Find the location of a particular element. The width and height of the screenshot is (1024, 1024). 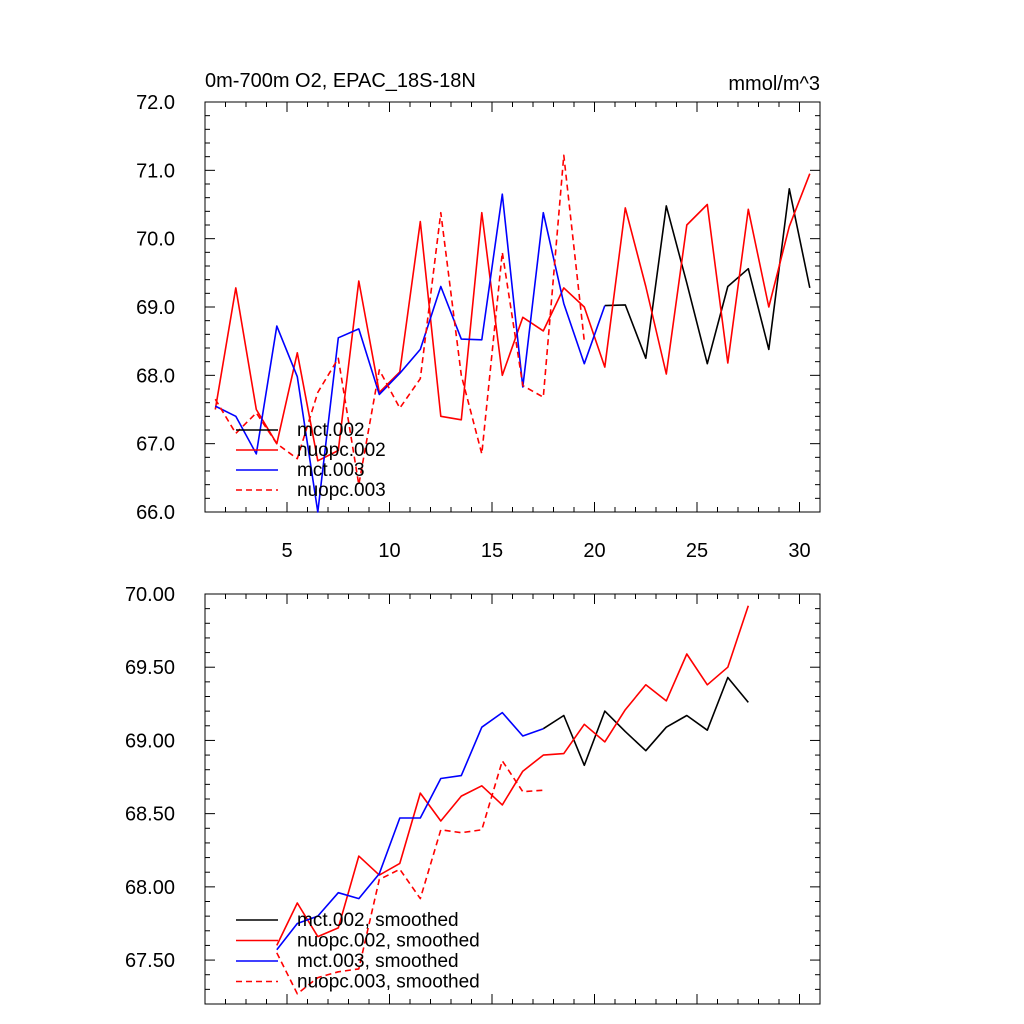

legend-label: nuopc.002, smoothed is located at coordinates (388, 941).